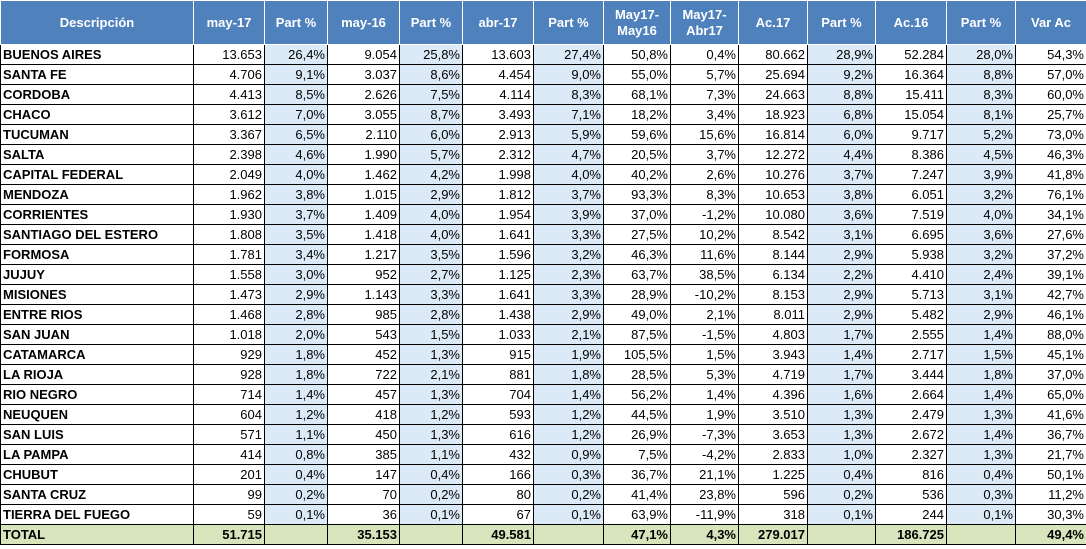 This screenshot has height=549, width=1086. What do you see at coordinates (569, 195) in the screenshot?
I see `value-cell: 3,7%` at bounding box center [569, 195].